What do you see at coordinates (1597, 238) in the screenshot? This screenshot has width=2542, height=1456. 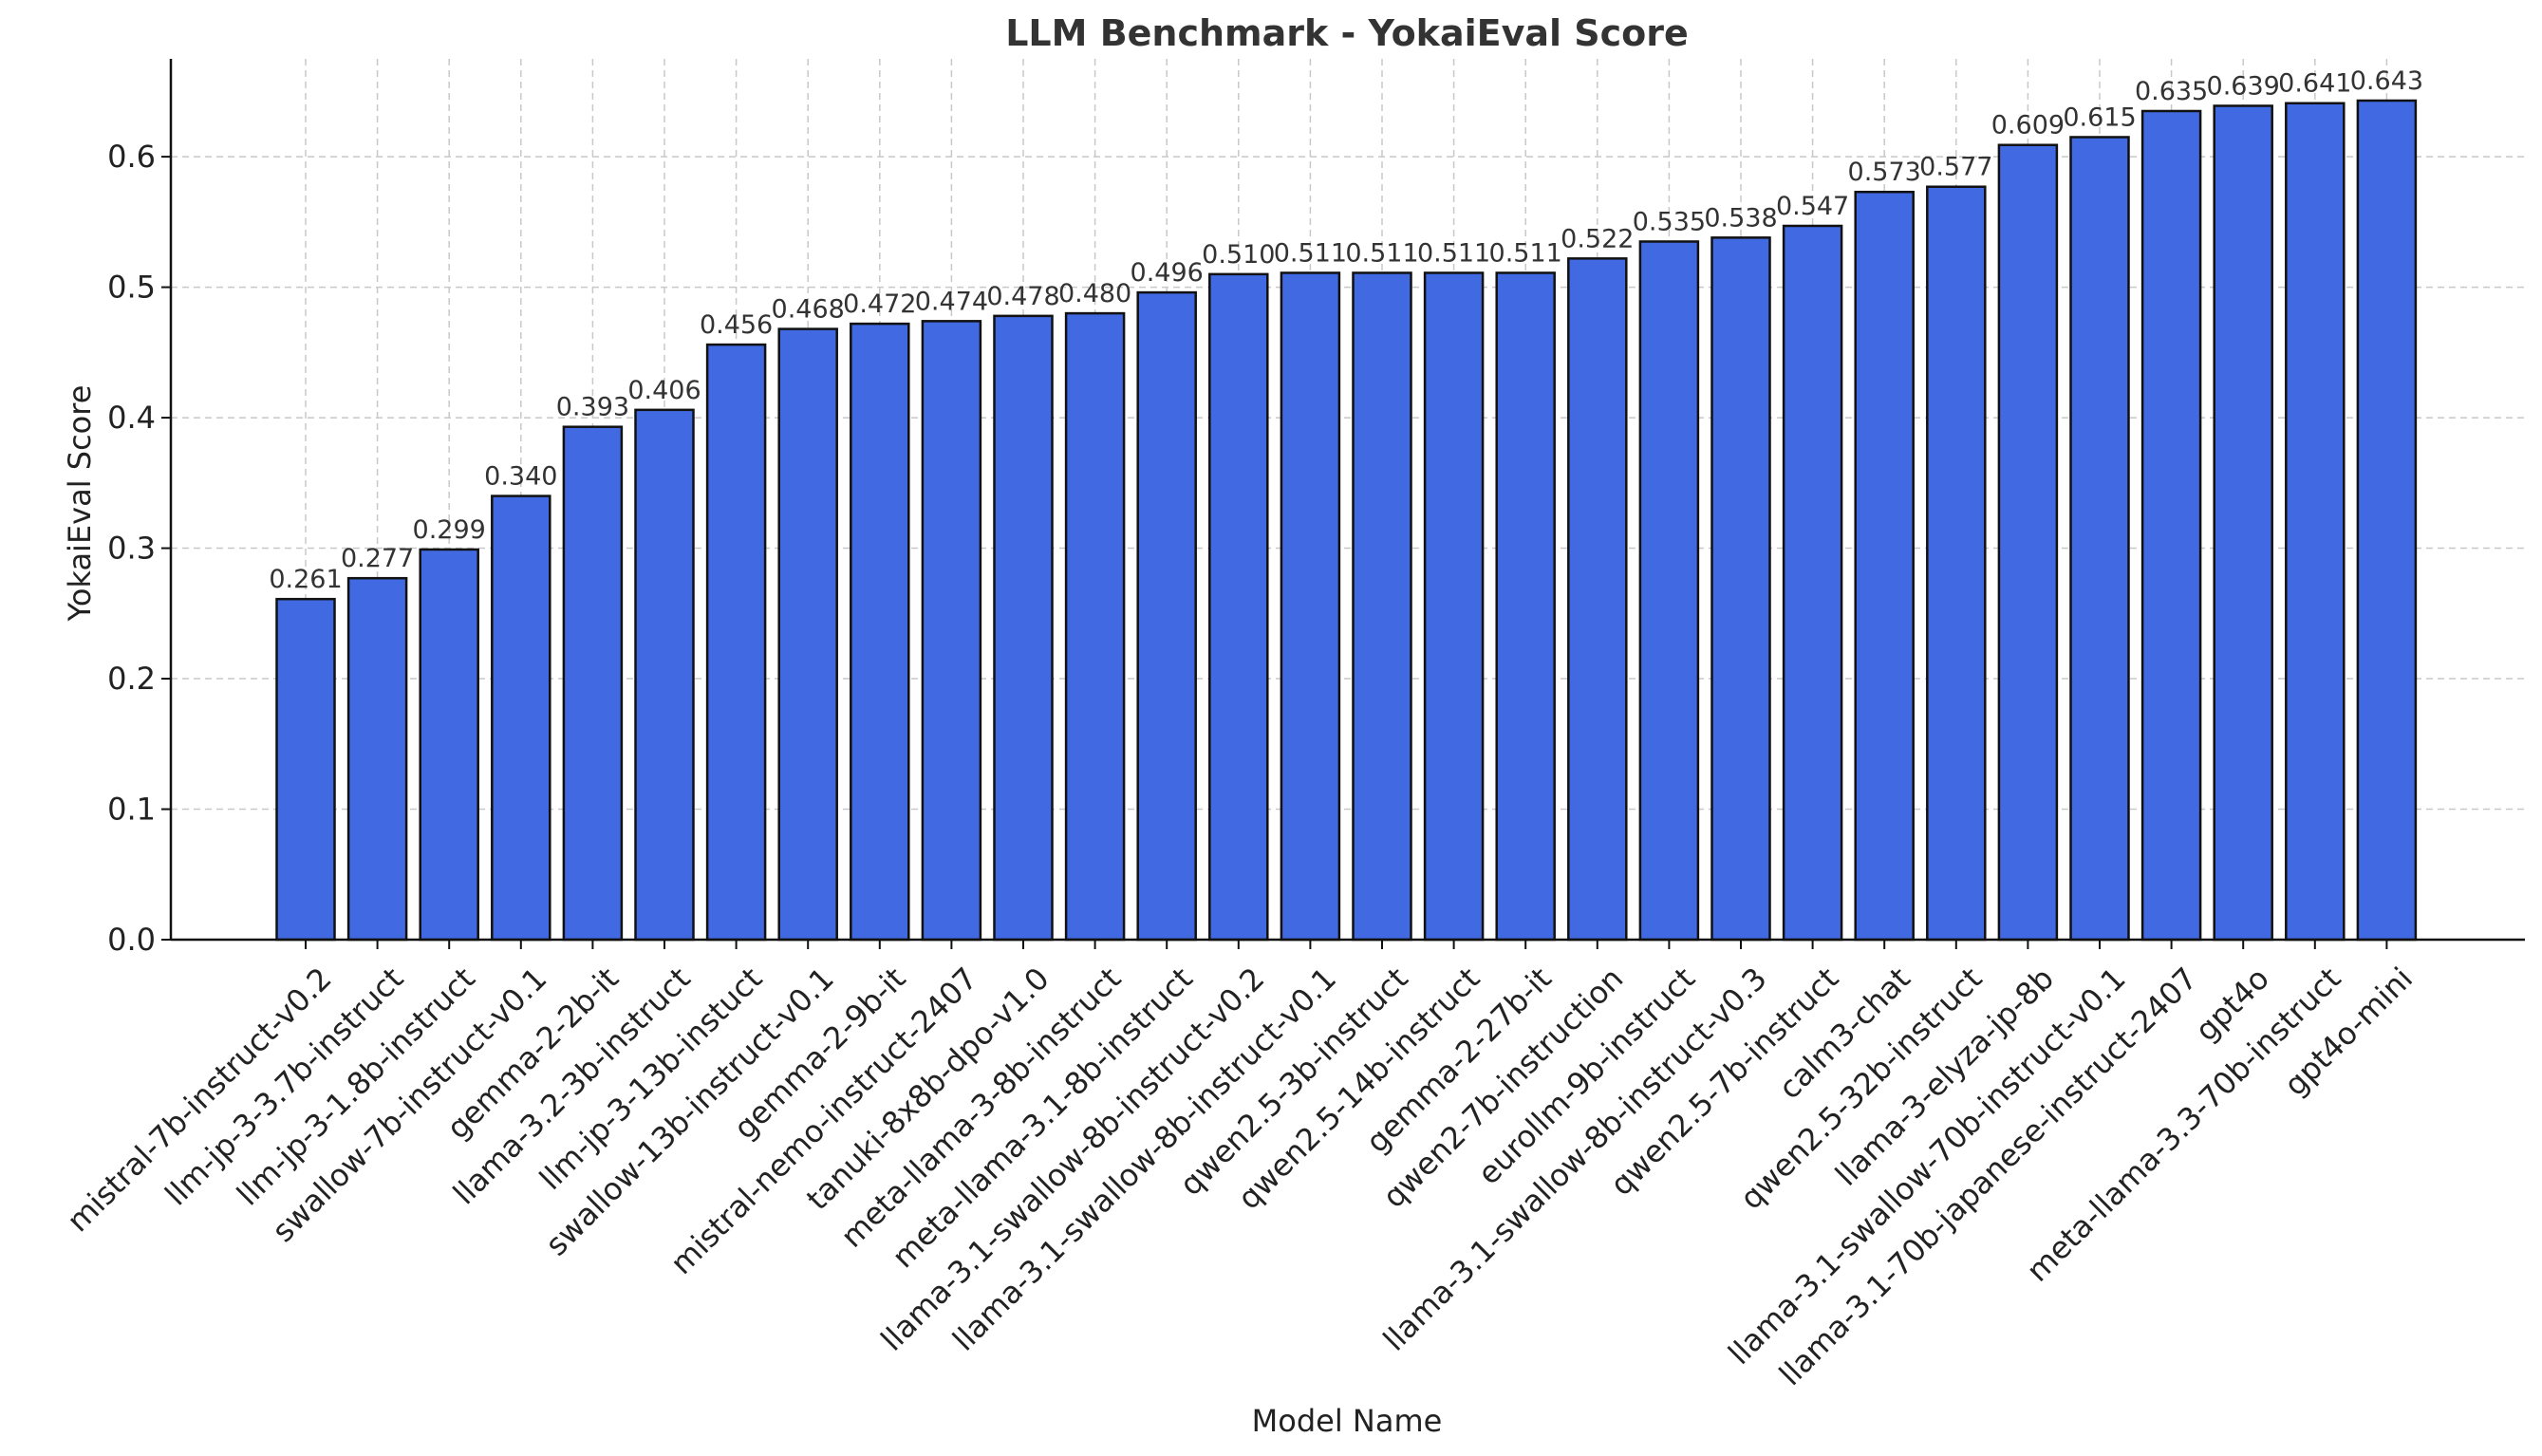 I see `bar-value-label: 0.522` at bounding box center [1597, 238].